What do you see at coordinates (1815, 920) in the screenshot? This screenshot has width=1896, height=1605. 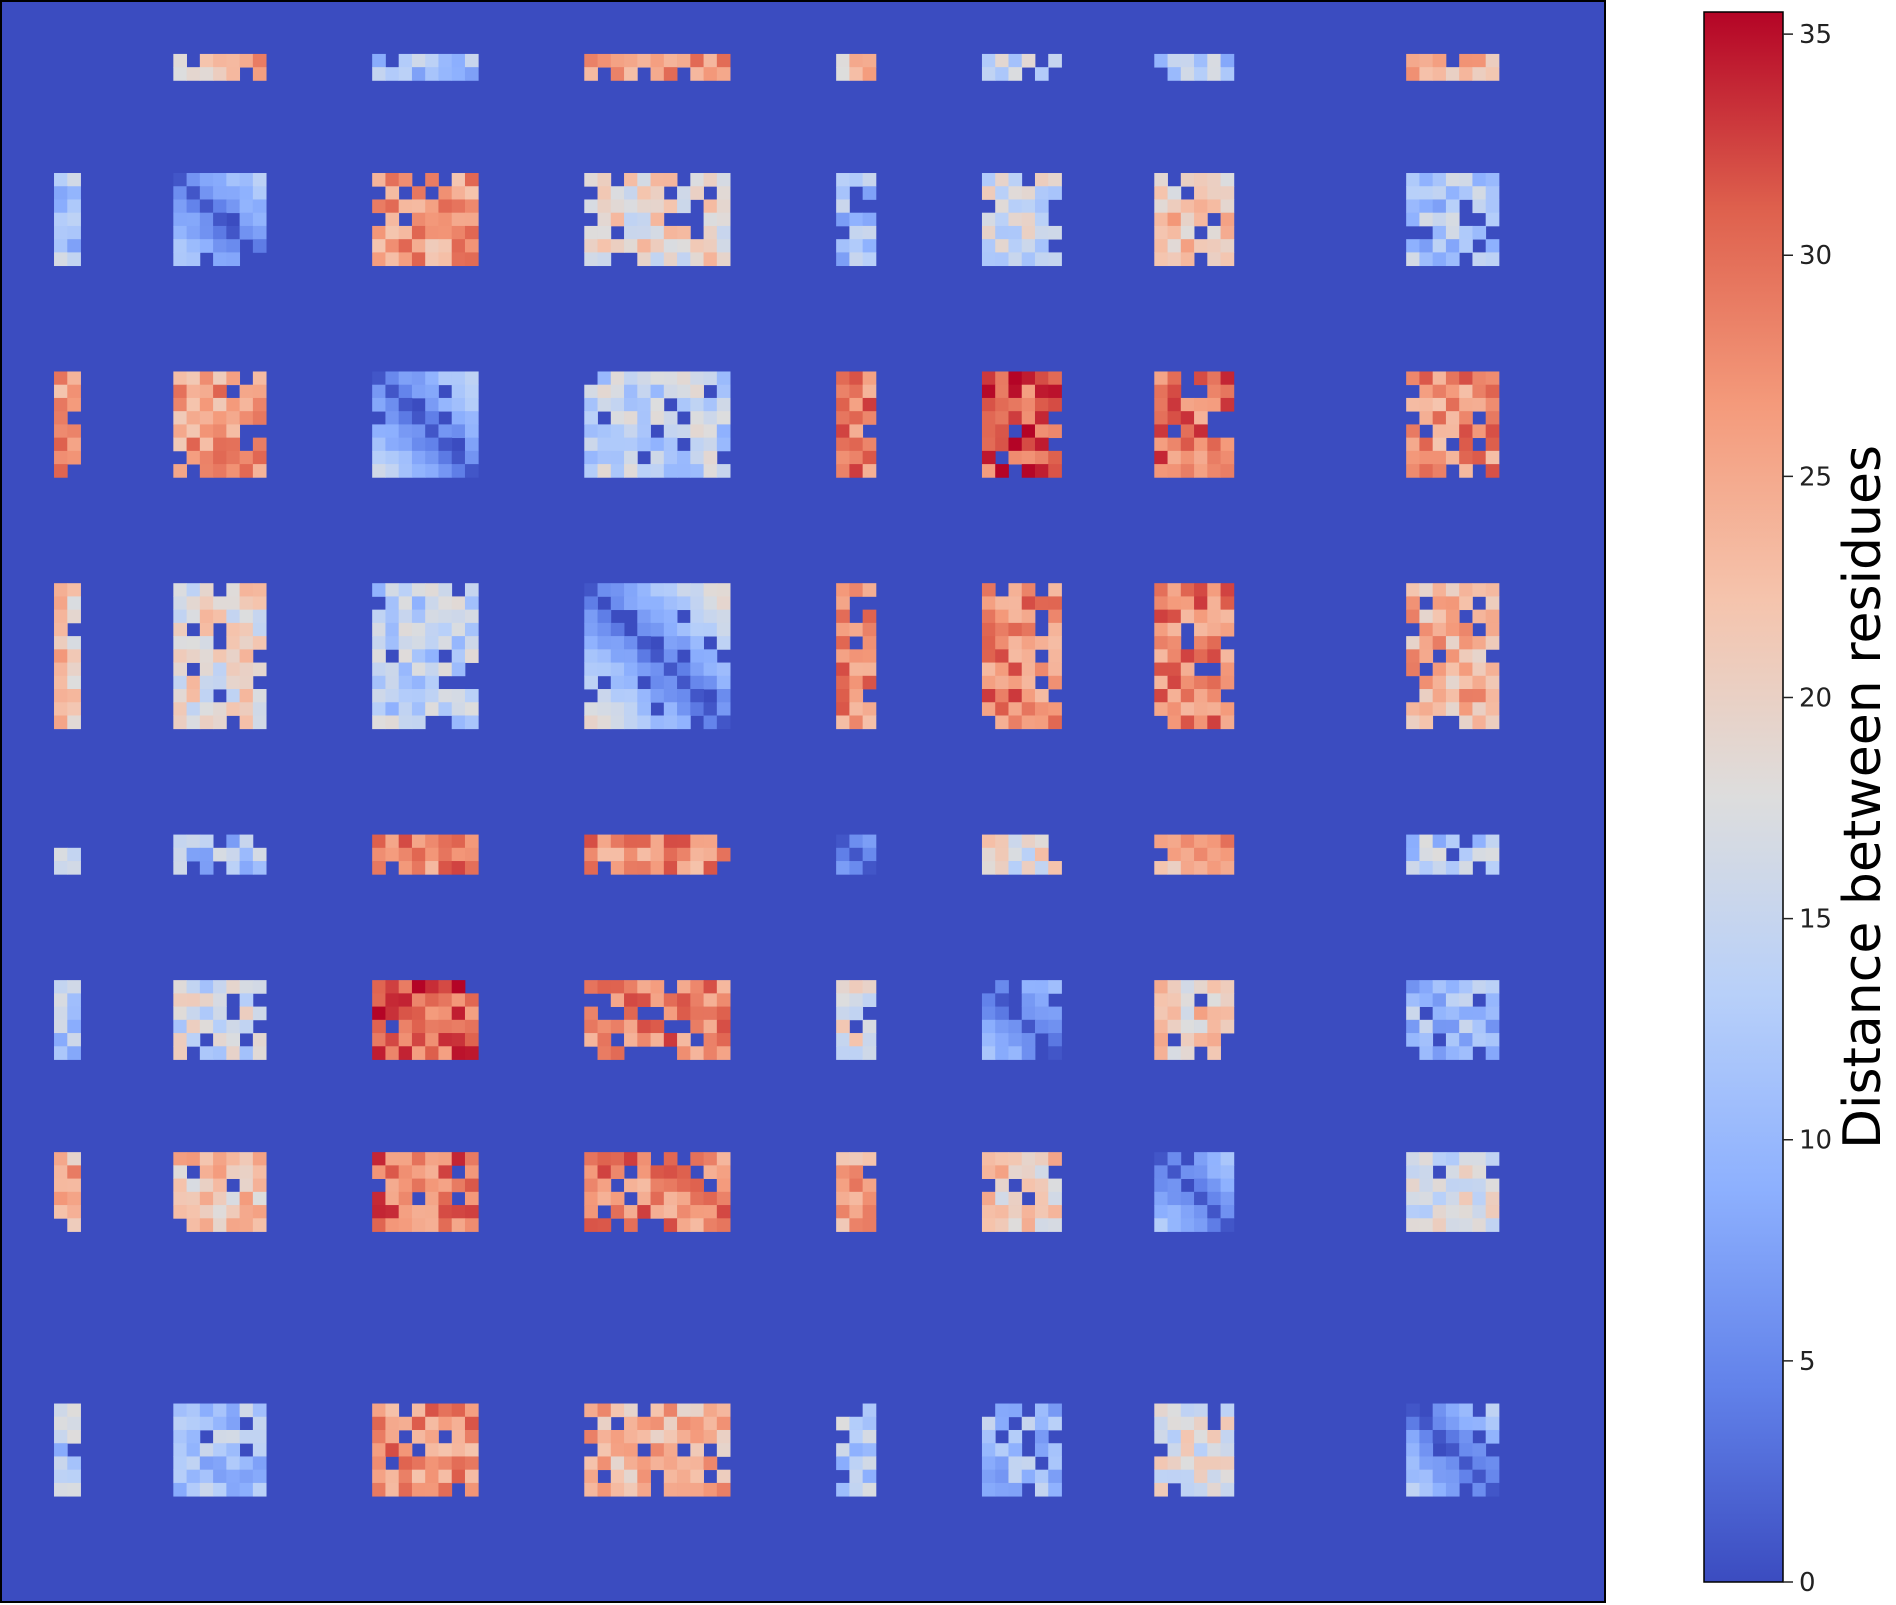 I see `colorbar-tick-label: 15` at bounding box center [1815, 920].